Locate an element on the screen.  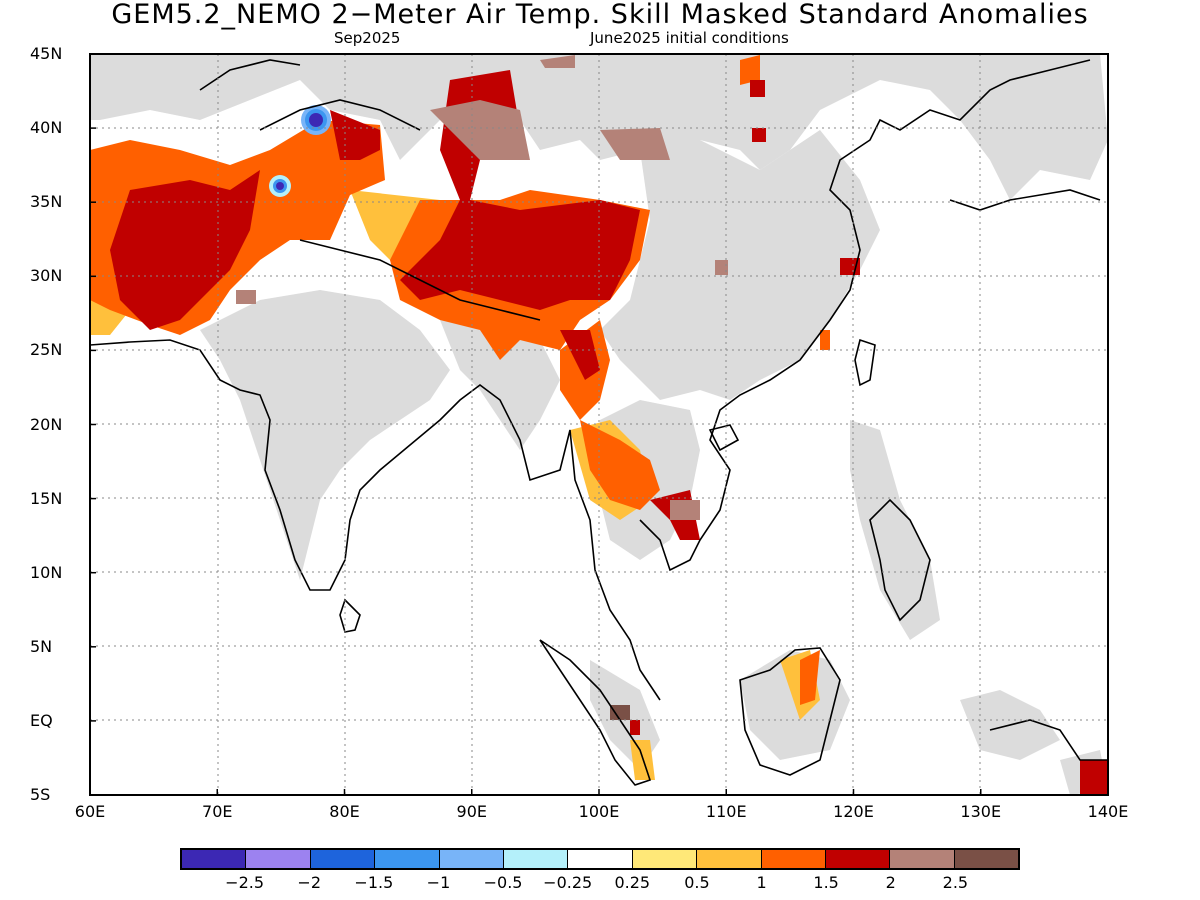
lat-label: 20N is located at coordinates (46, 424).